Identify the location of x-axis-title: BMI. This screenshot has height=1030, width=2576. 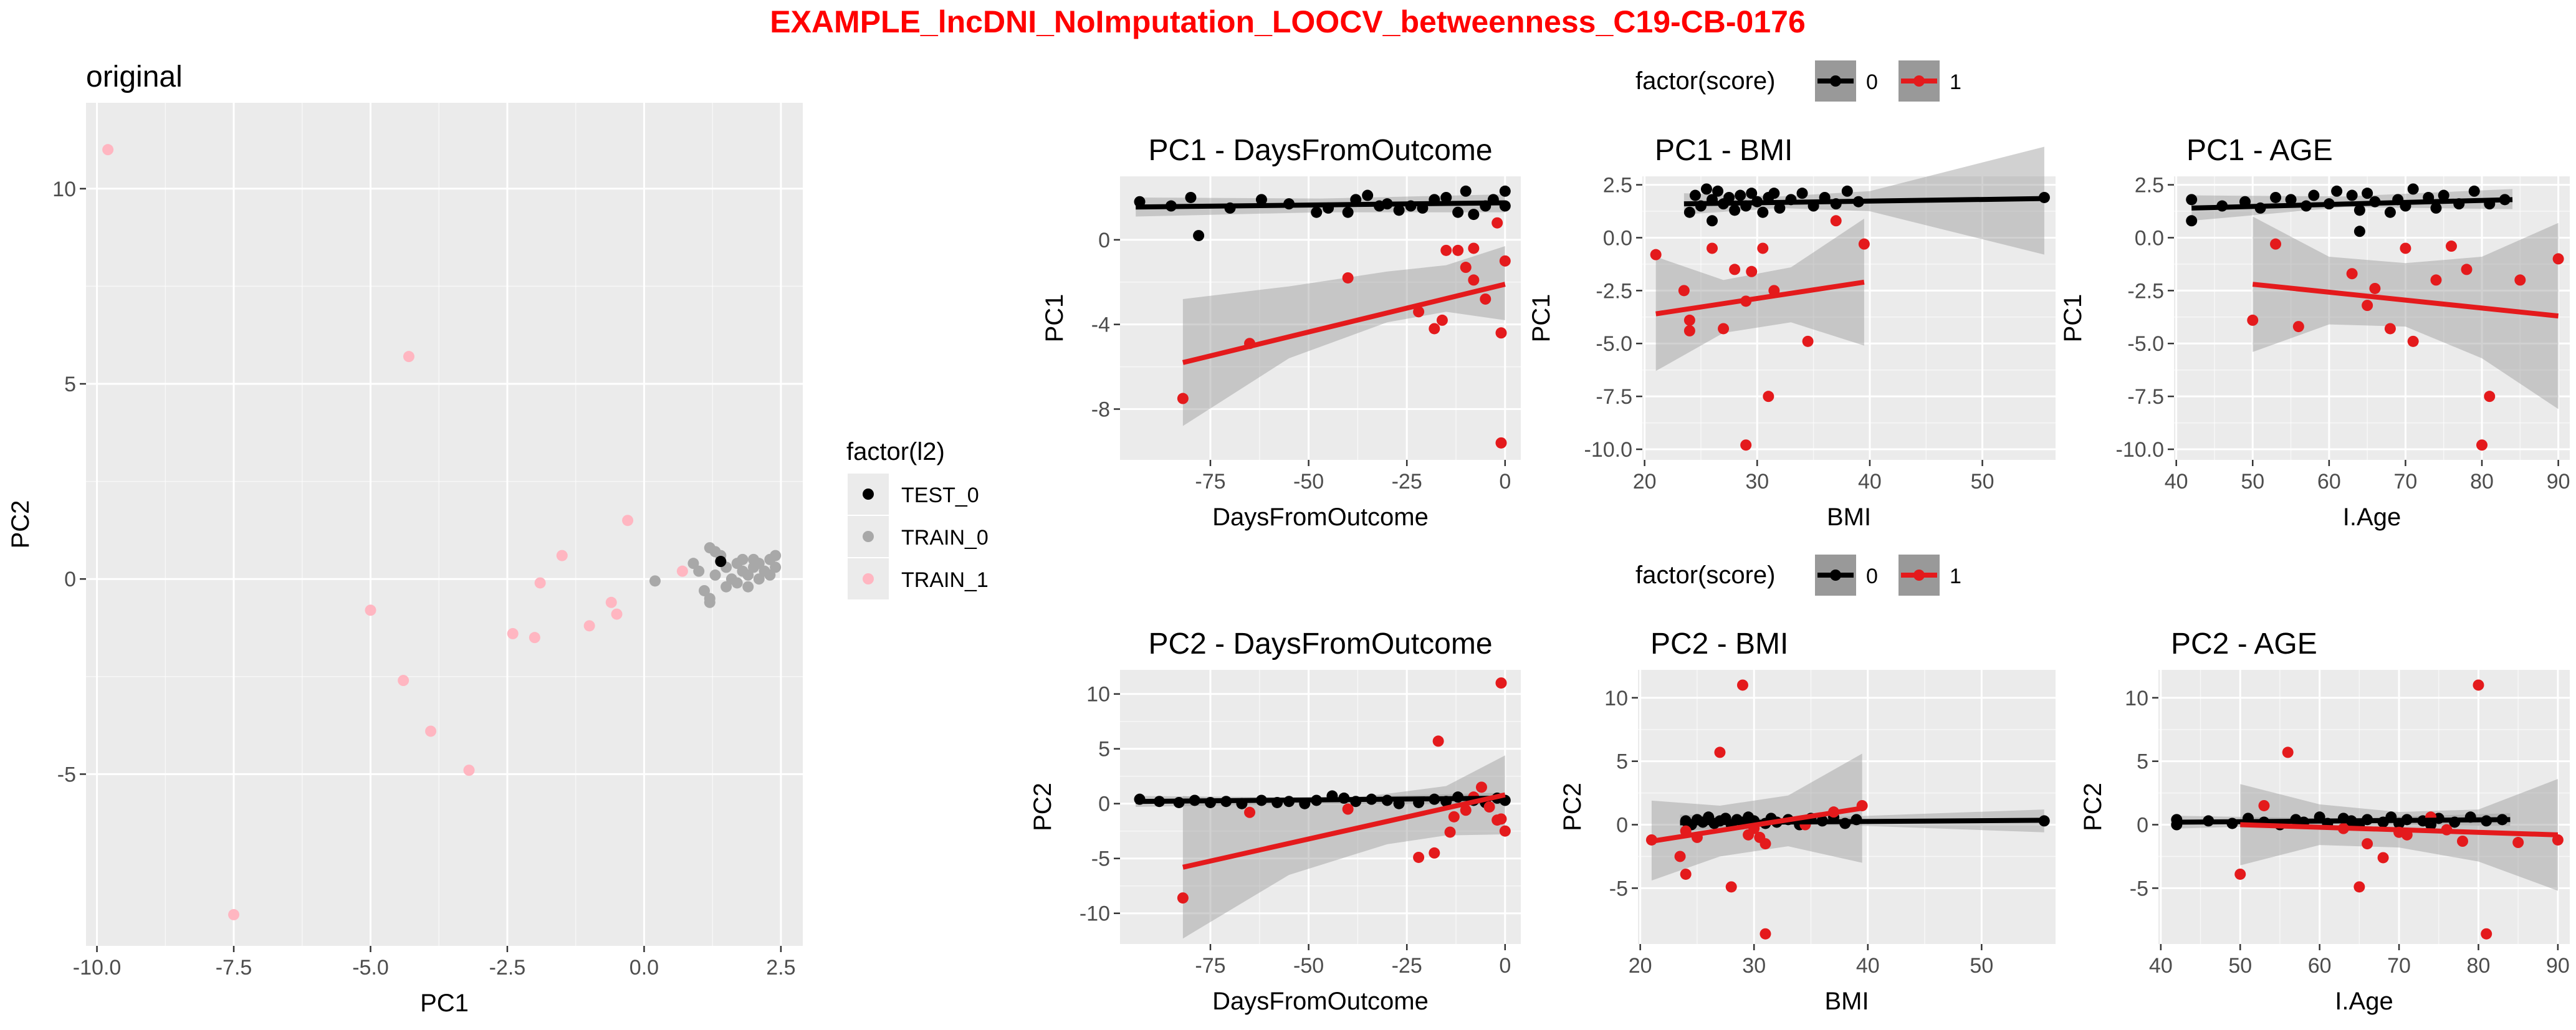
(1846, 1001).